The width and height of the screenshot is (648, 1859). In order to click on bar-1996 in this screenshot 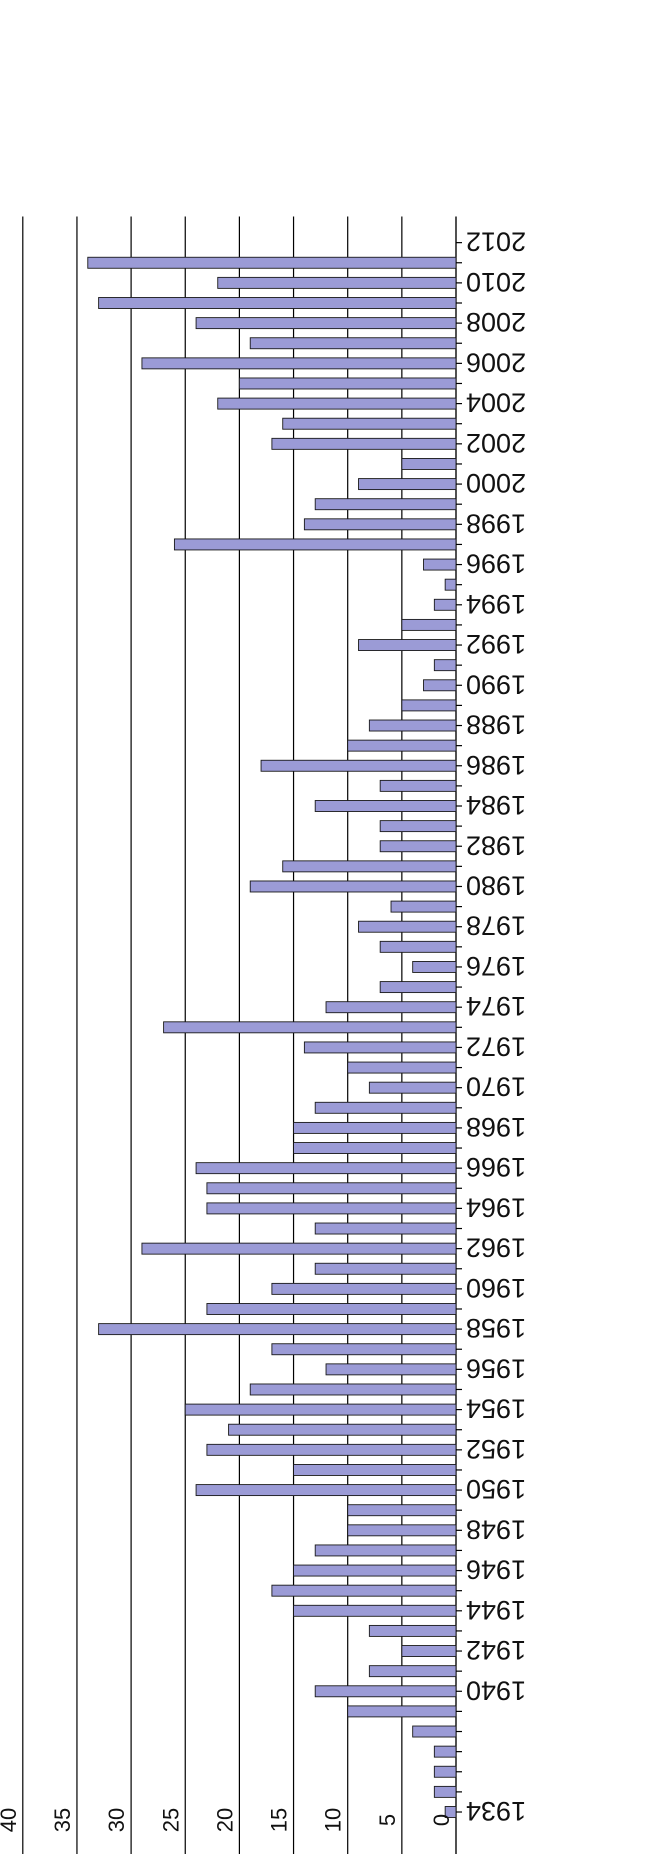, I will do `click(440, 564)`.